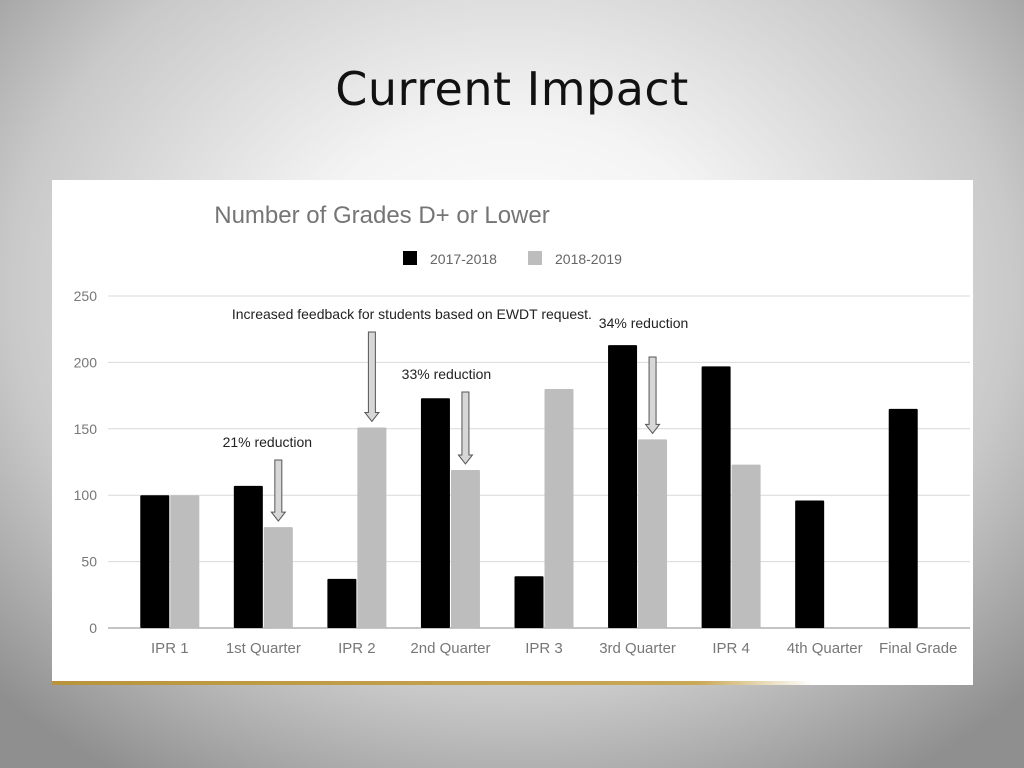 The image size is (1024, 768). I want to click on bar-2018-2019-1st-quarter, so click(278, 577).